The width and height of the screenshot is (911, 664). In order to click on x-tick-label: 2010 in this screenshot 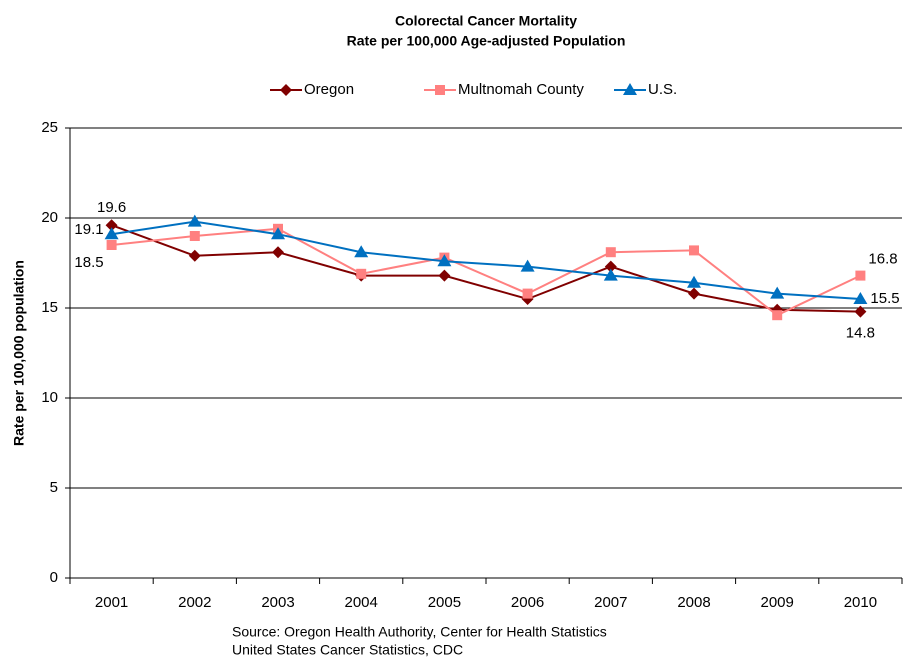, I will do `click(860, 602)`.